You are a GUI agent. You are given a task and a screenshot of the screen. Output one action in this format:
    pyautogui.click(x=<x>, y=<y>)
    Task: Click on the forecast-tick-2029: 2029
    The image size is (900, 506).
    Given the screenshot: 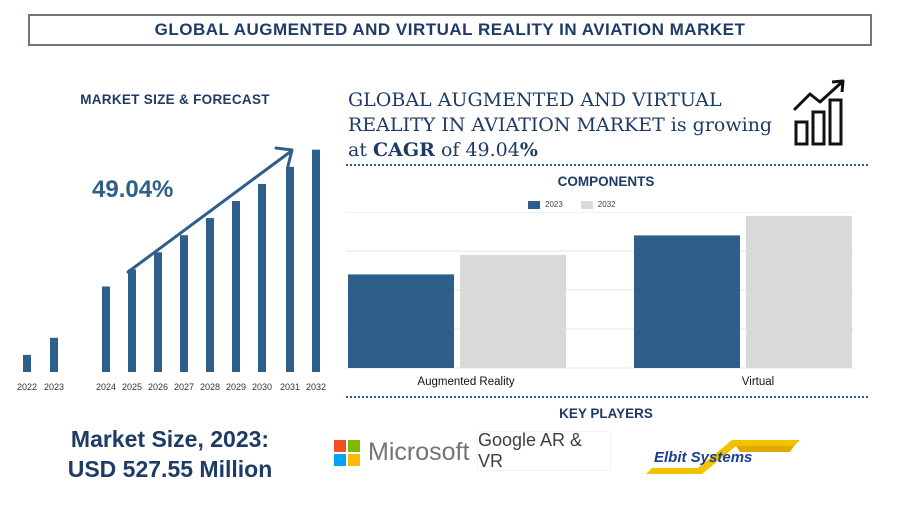 What is the action you would take?
    pyautogui.click(x=236, y=387)
    